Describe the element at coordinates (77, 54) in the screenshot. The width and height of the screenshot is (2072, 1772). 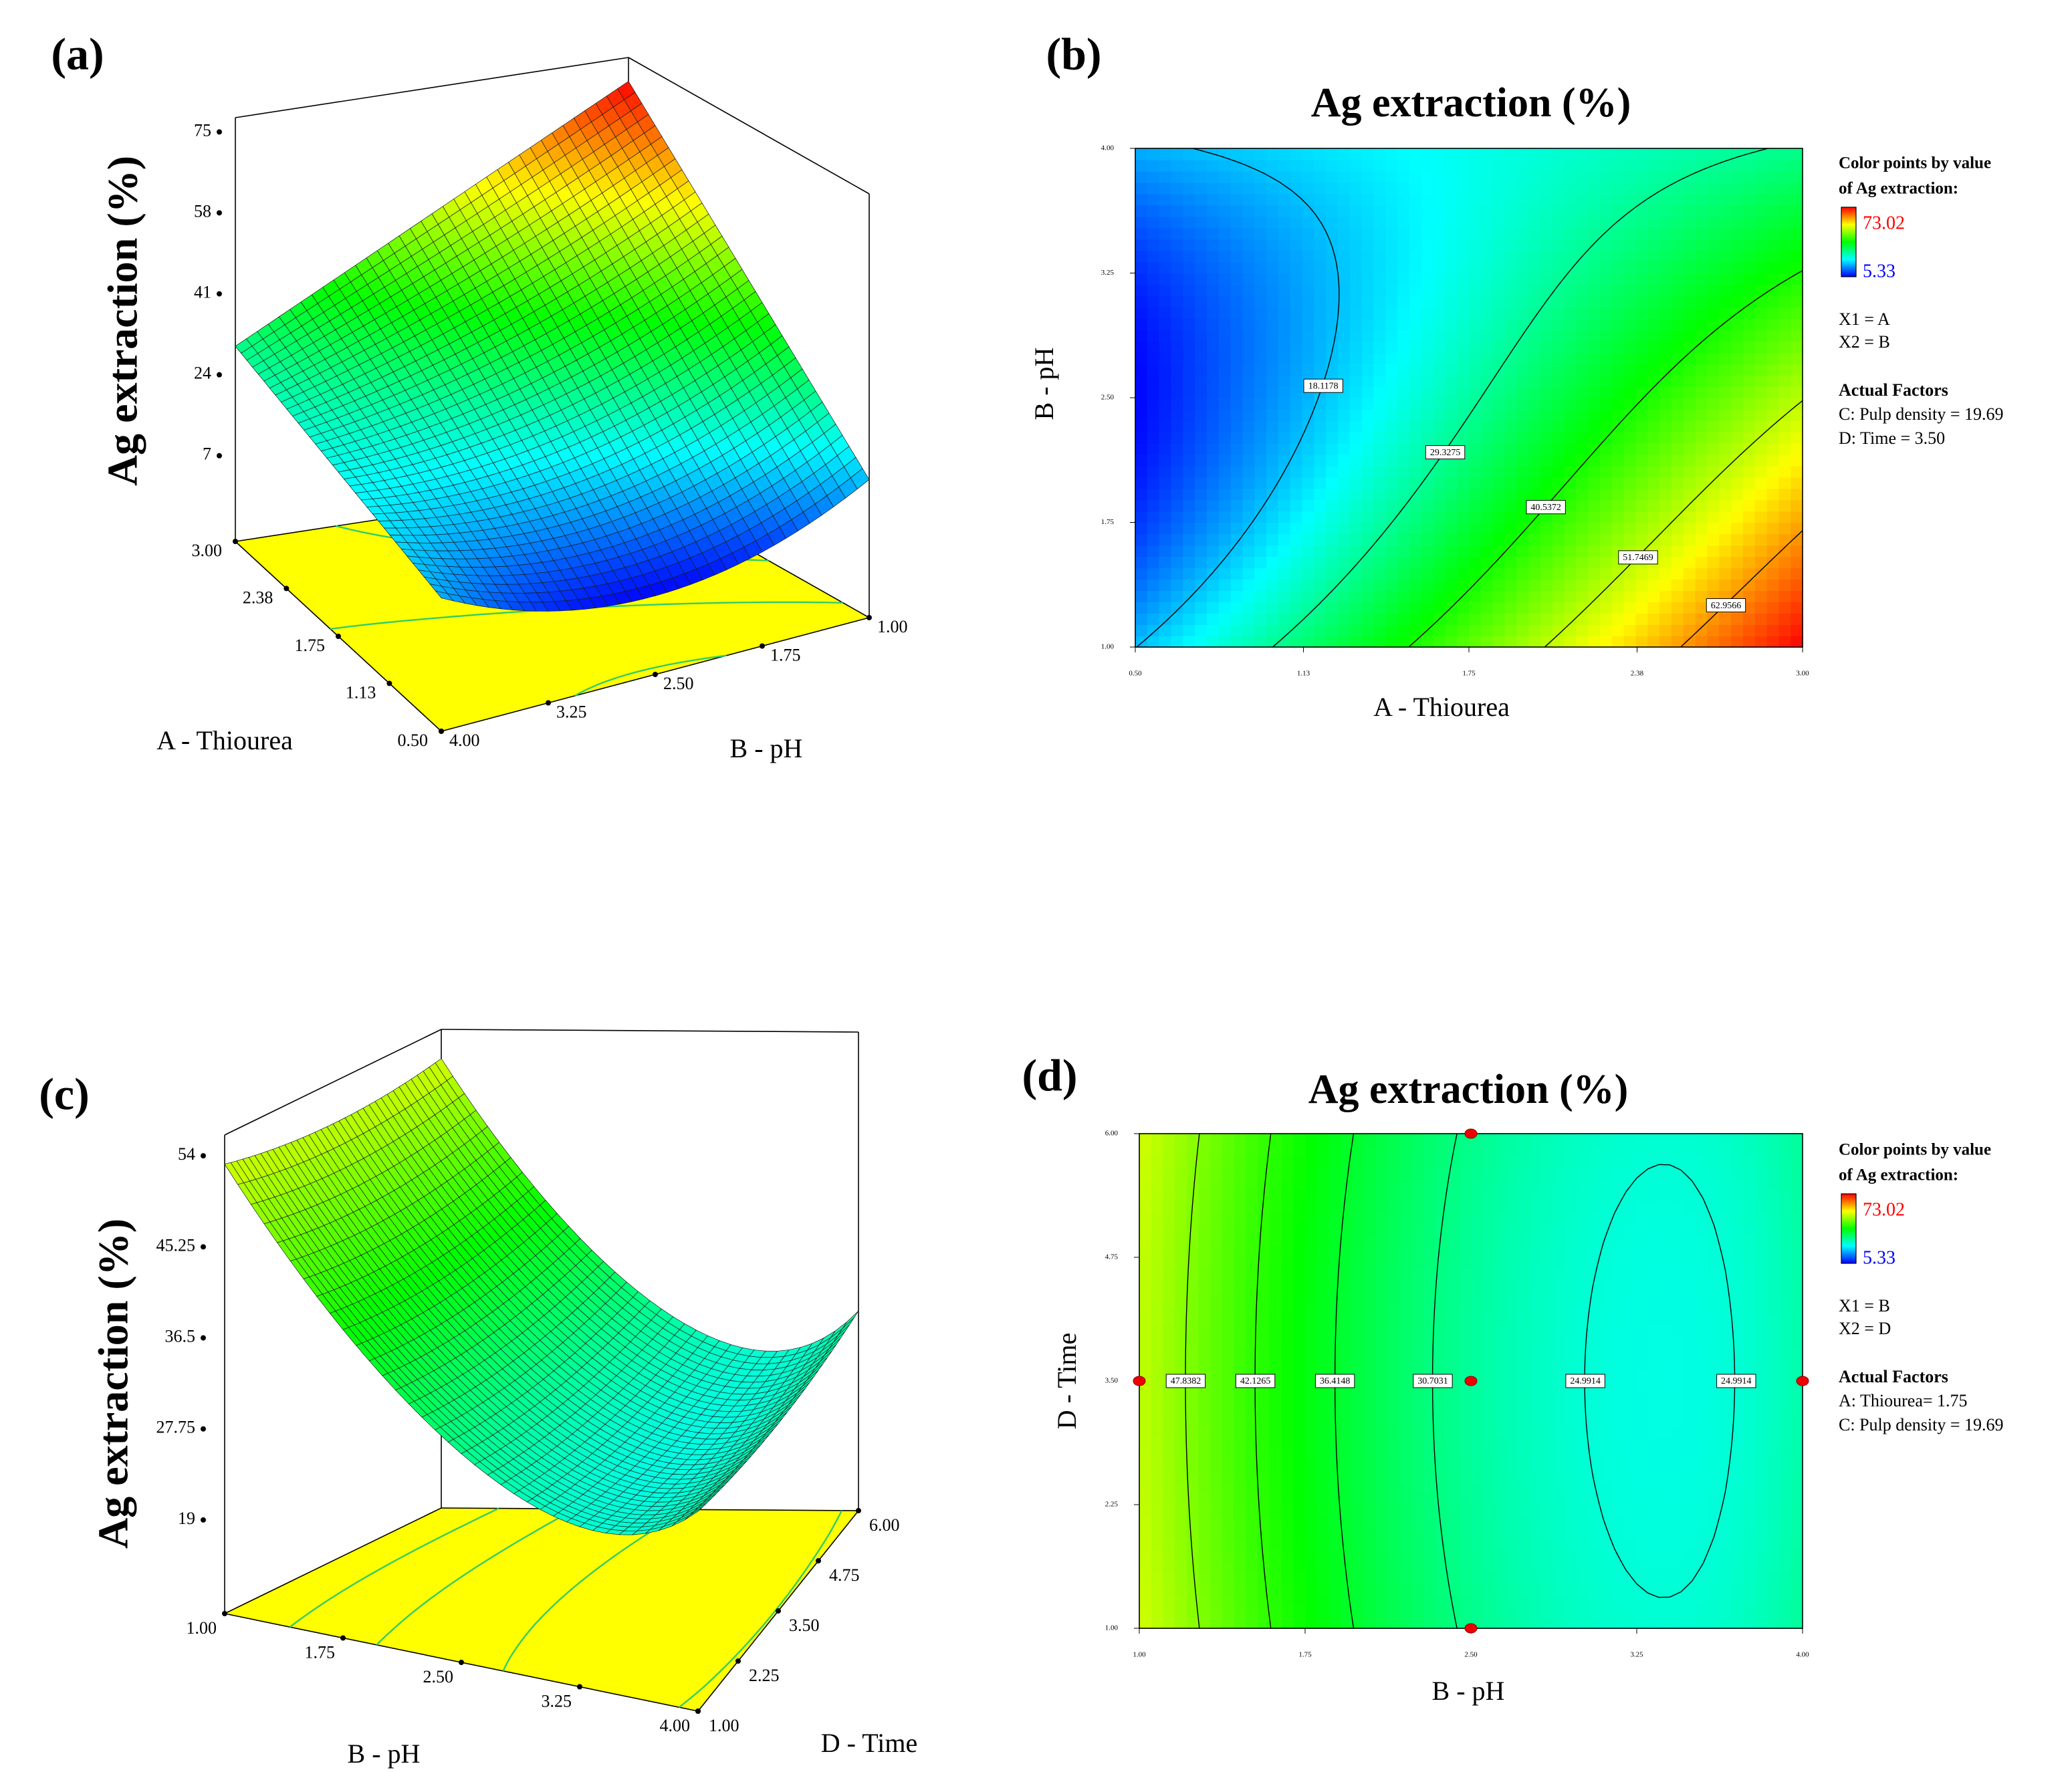
I see `panel-label: (a)` at that location.